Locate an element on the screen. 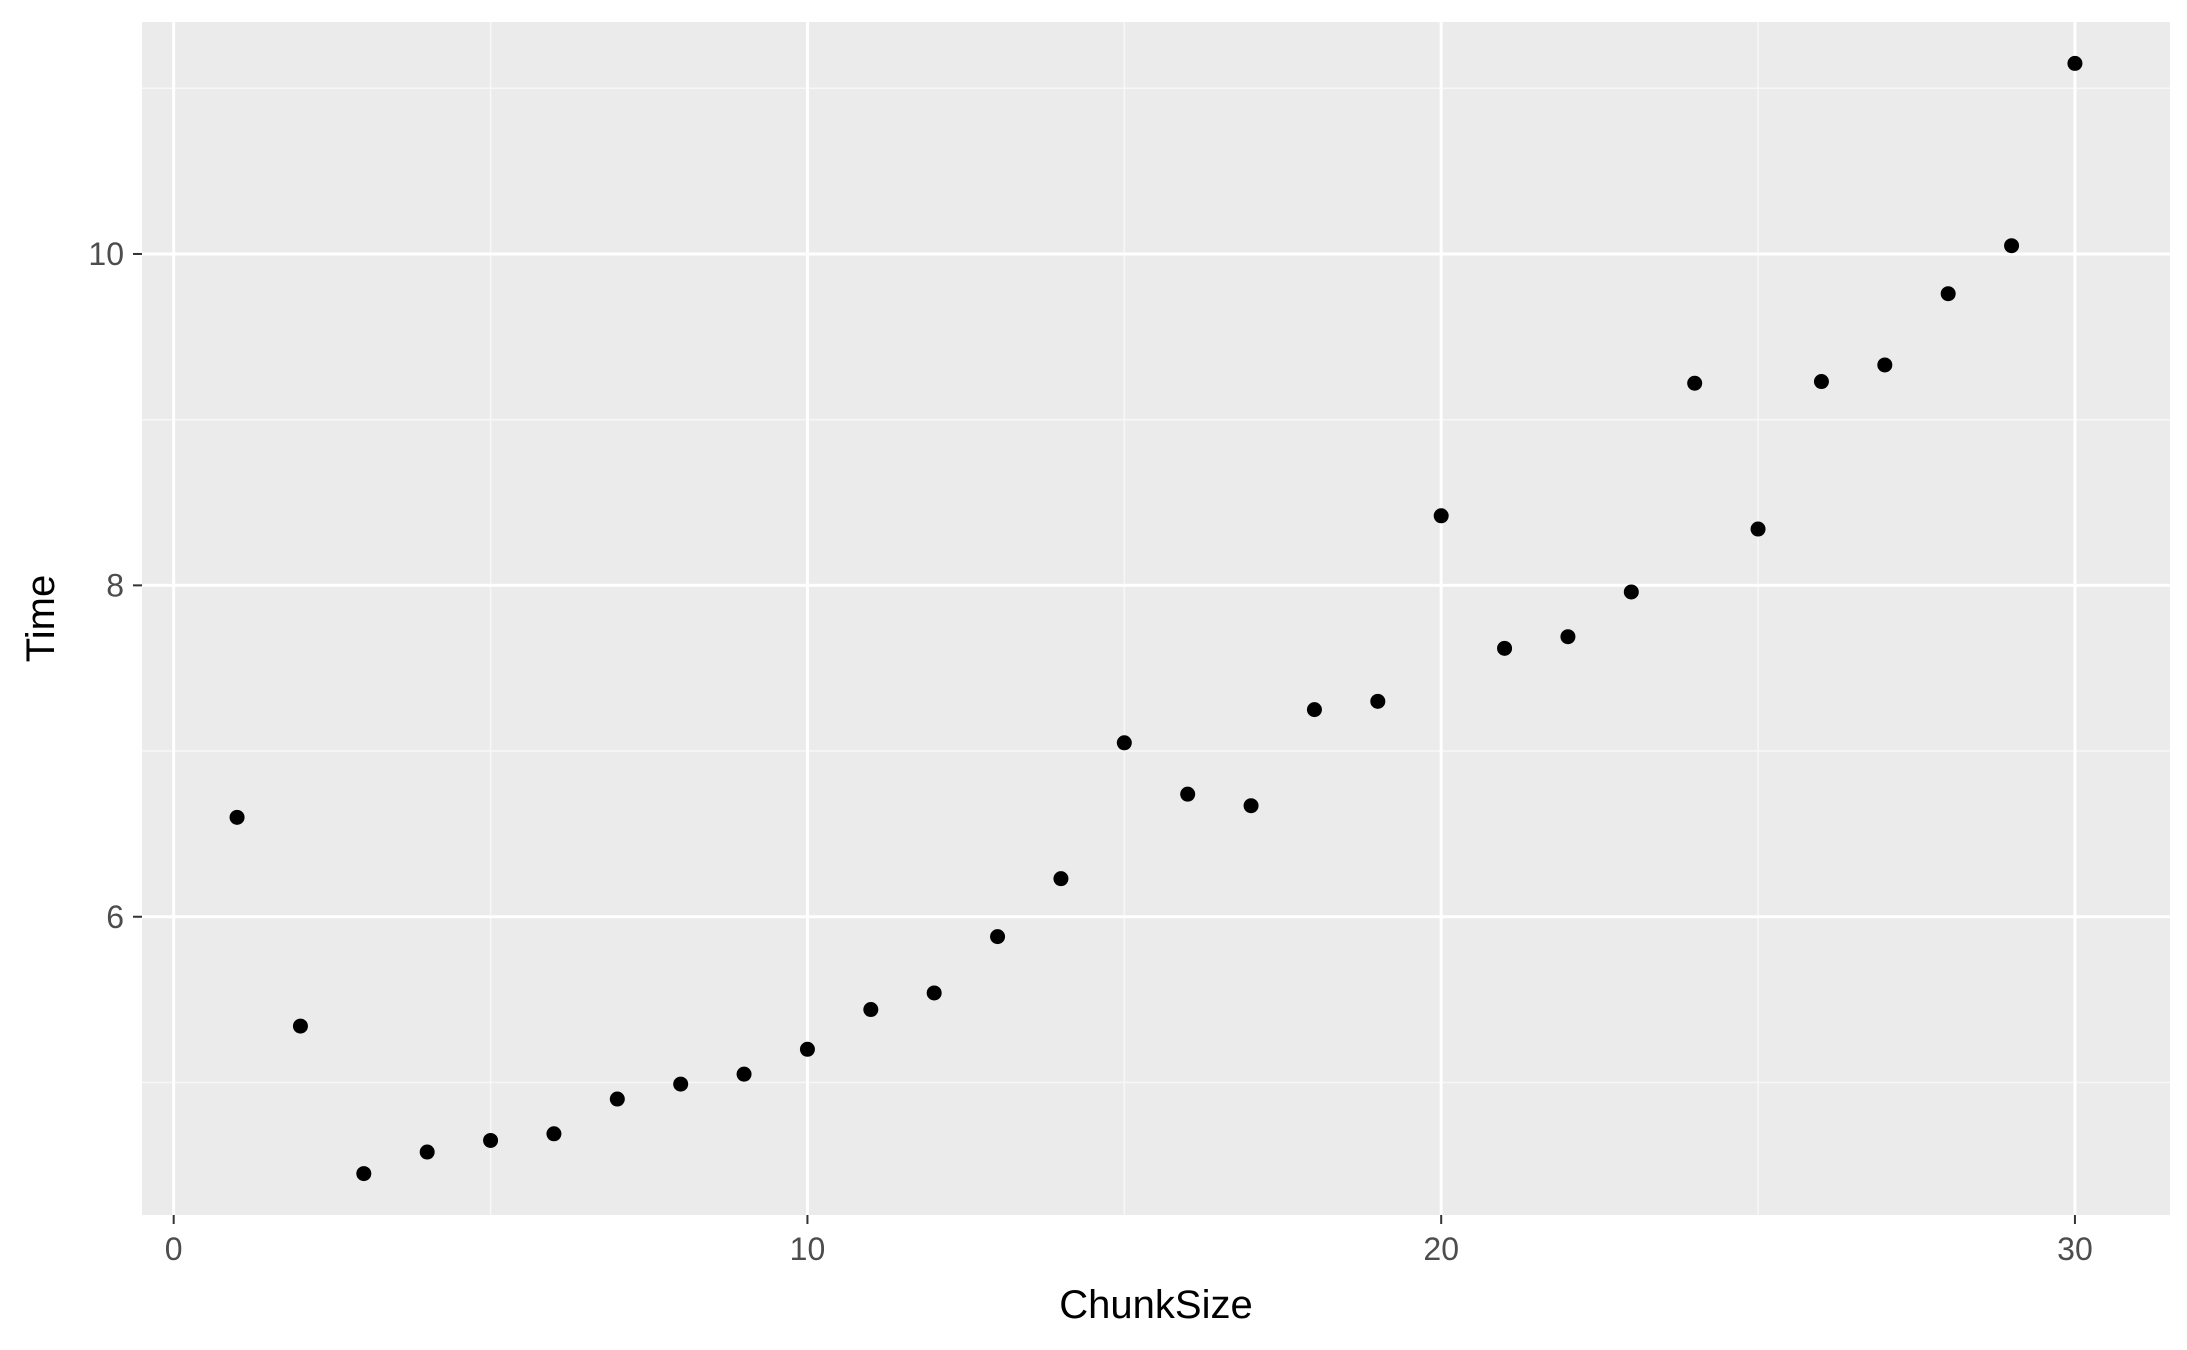 The width and height of the screenshot is (2187, 1350). y-tick-label: 10 is located at coordinates (106, 254).